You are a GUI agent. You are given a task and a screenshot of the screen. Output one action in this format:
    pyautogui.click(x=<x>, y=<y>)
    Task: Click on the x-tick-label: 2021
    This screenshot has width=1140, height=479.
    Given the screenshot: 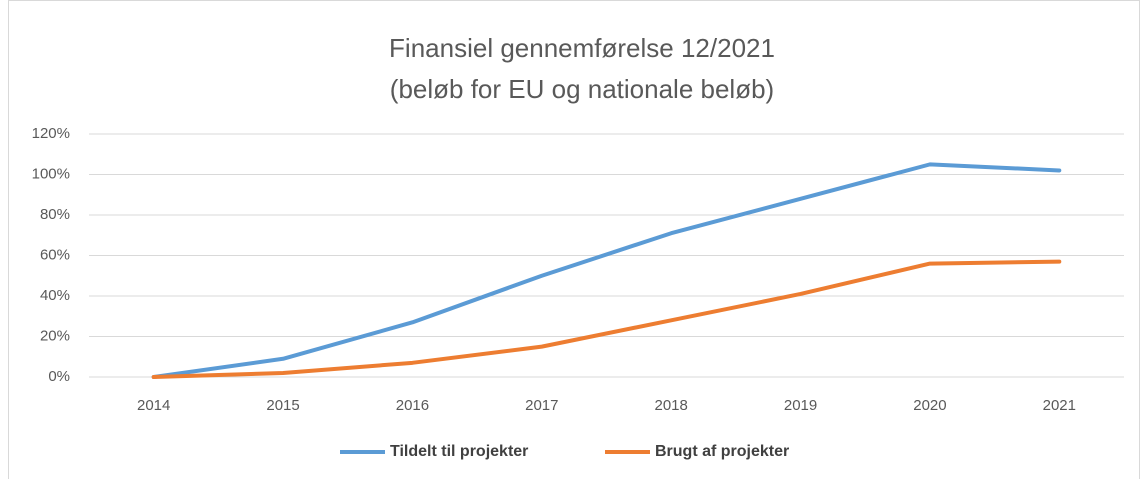 What is the action you would take?
    pyautogui.click(x=1059, y=405)
    